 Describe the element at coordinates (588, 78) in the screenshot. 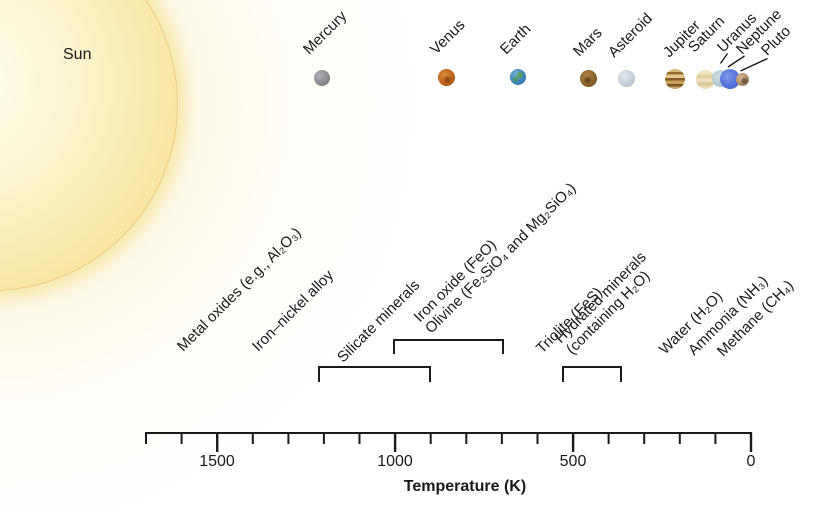

I see `planet-mars-icon` at that location.